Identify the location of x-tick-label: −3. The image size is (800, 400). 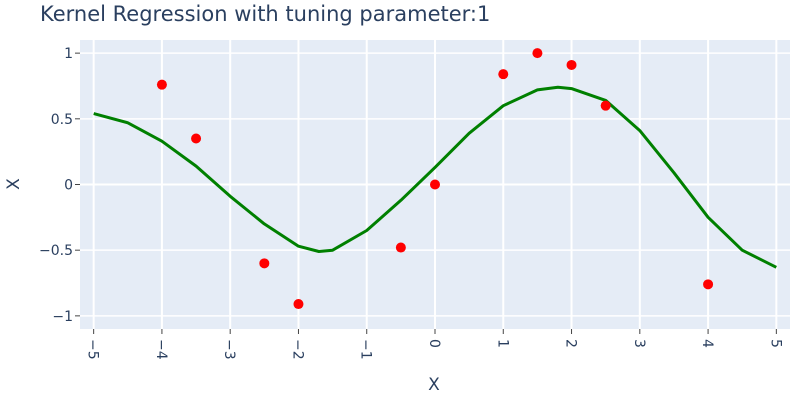
(229, 349).